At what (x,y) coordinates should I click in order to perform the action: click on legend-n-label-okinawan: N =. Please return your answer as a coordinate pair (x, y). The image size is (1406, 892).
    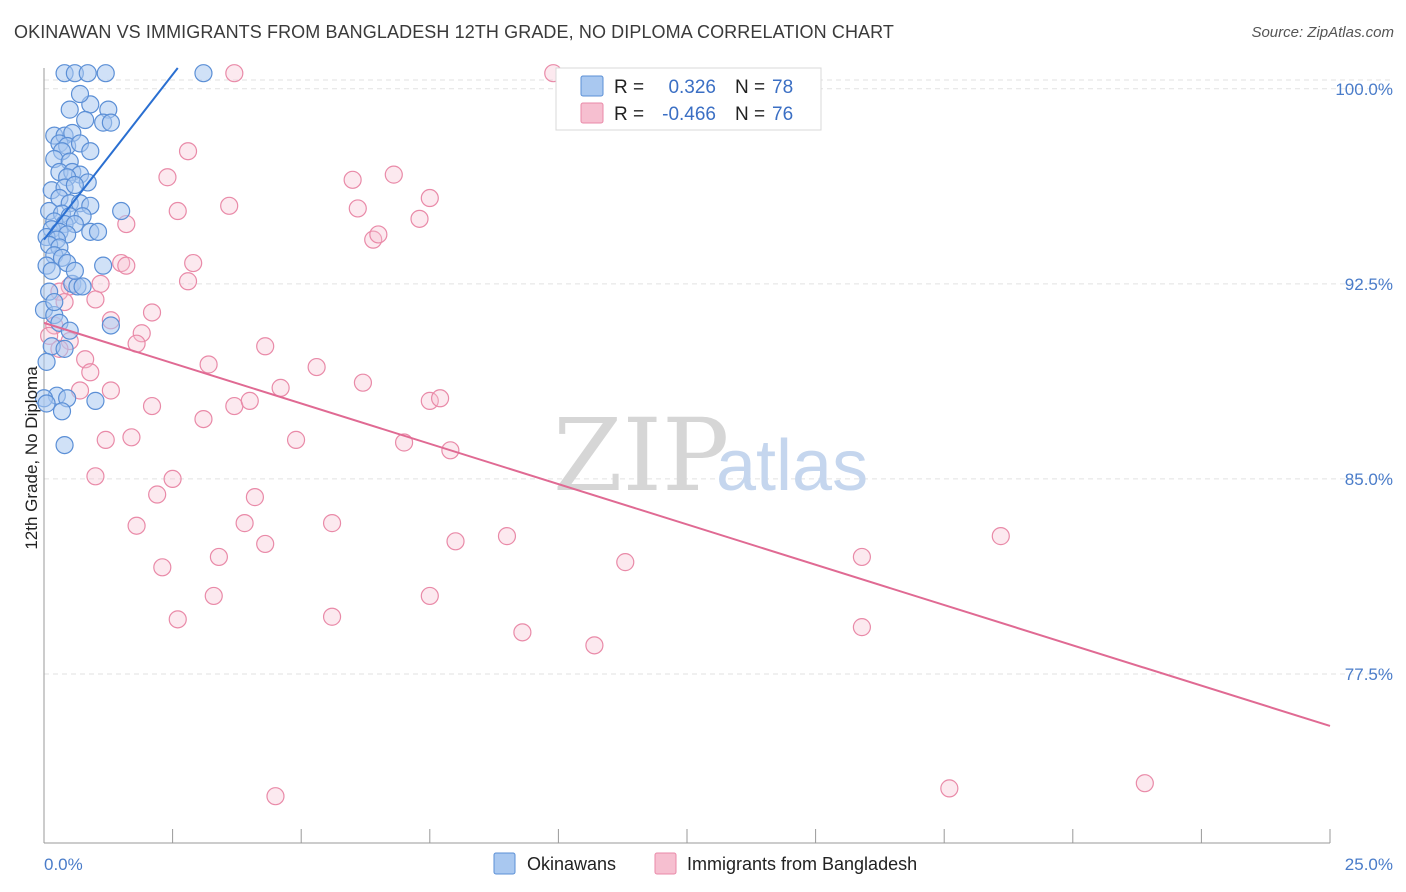
    Looking at the image, I should click on (750, 87).